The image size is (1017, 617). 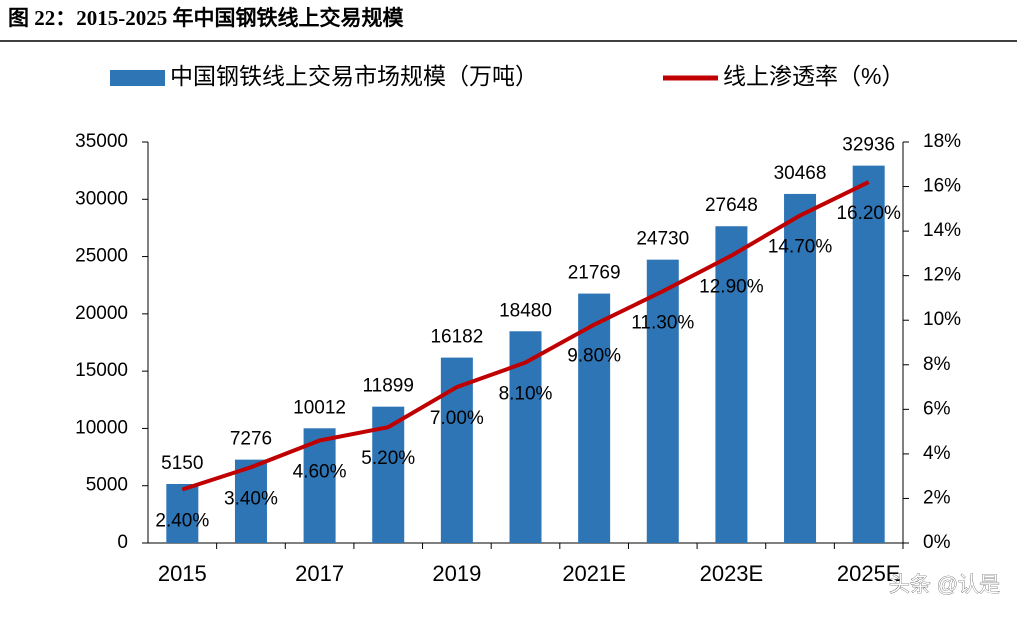 What do you see at coordinates (868, 213) in the screenshot?
I see `line-label: 16.20%` at bounding box center [868, 213].